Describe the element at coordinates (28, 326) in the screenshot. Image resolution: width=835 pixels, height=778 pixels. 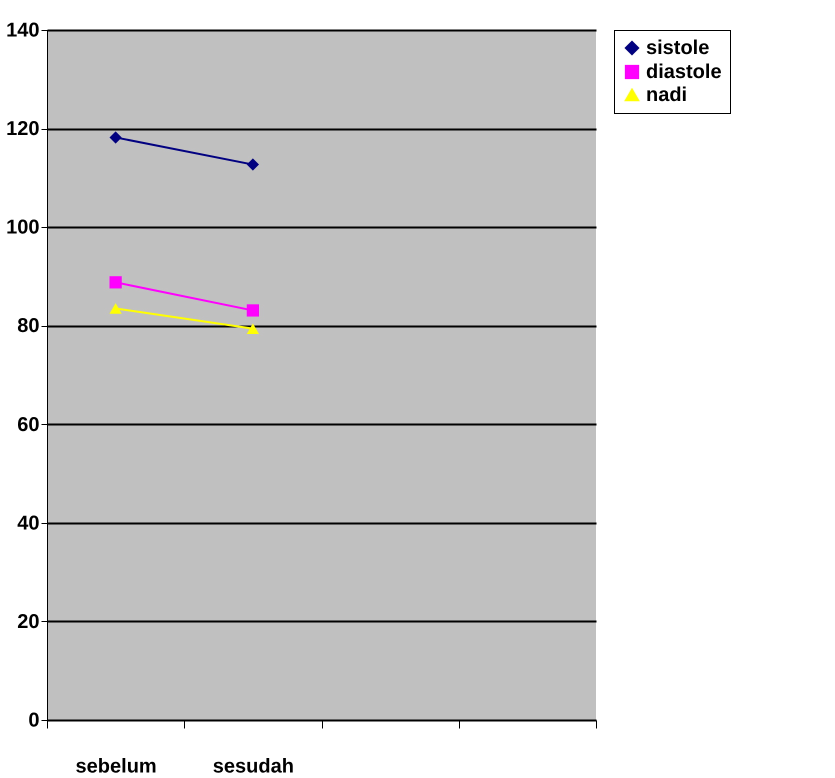
I see `y-tick-label: 80` at that location.